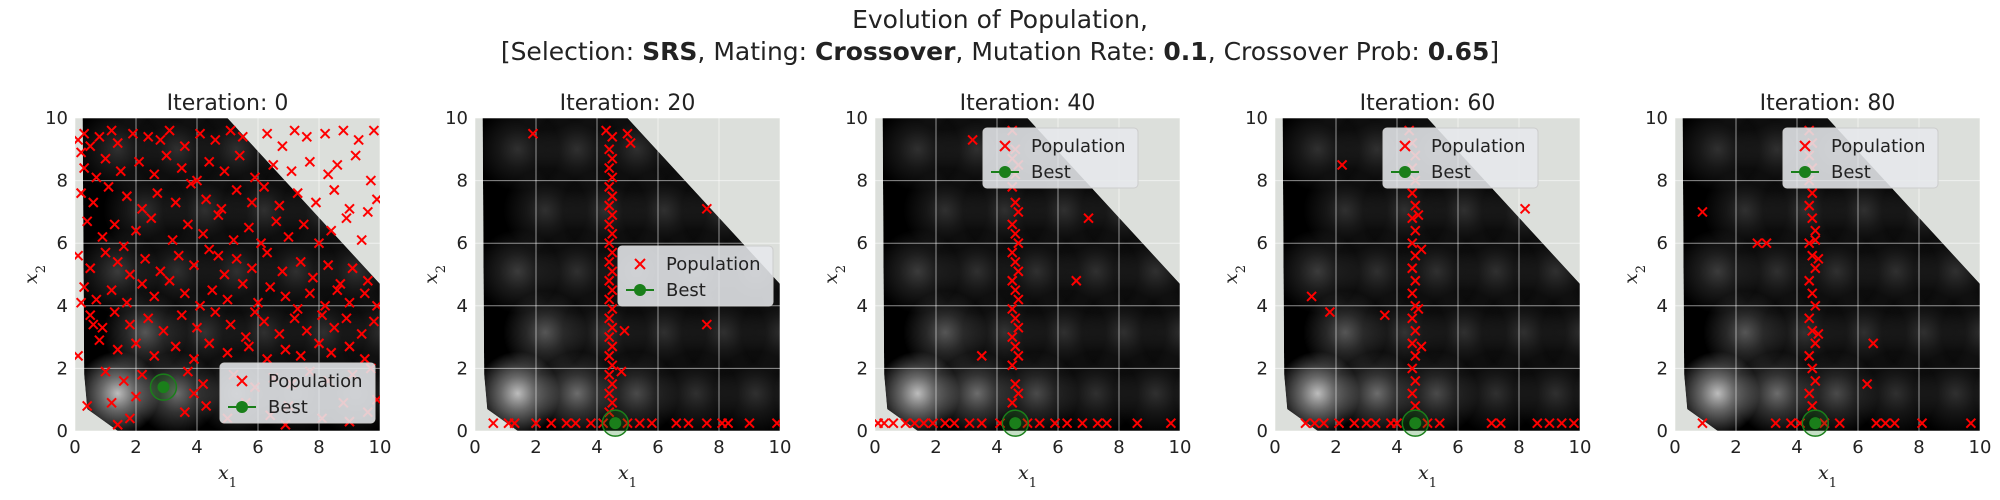  I want to click on panel-title: Iteration: 80, so click(1828, 103).